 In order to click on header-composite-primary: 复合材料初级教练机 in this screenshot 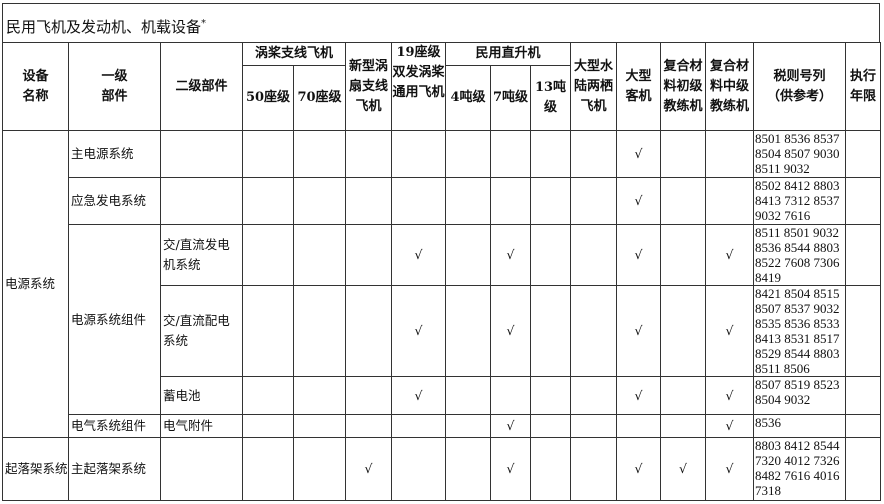, I will do `click(683, 86)`.